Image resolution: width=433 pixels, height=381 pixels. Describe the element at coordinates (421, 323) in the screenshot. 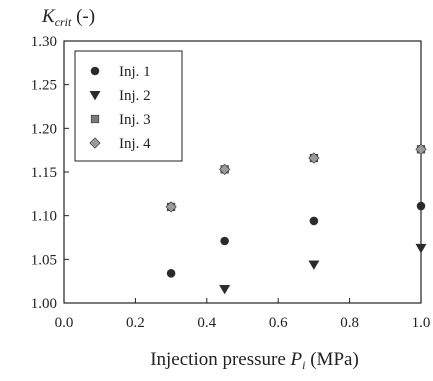

I see `x-tick-label: 1.0` at that location.